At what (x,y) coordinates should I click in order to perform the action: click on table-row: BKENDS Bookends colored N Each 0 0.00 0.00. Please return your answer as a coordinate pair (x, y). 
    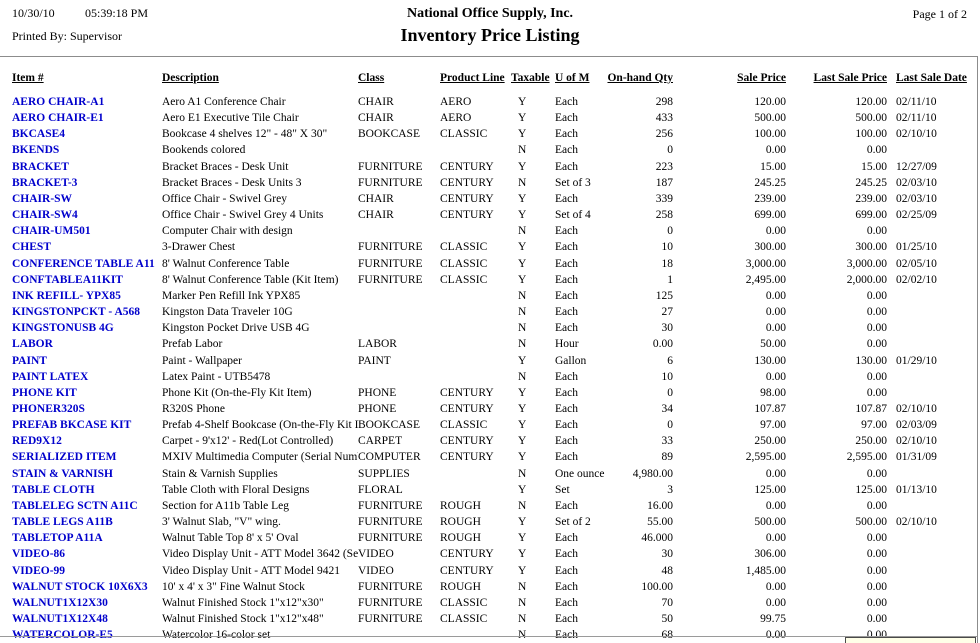
    Looking at the image, I should click on (494, 150).